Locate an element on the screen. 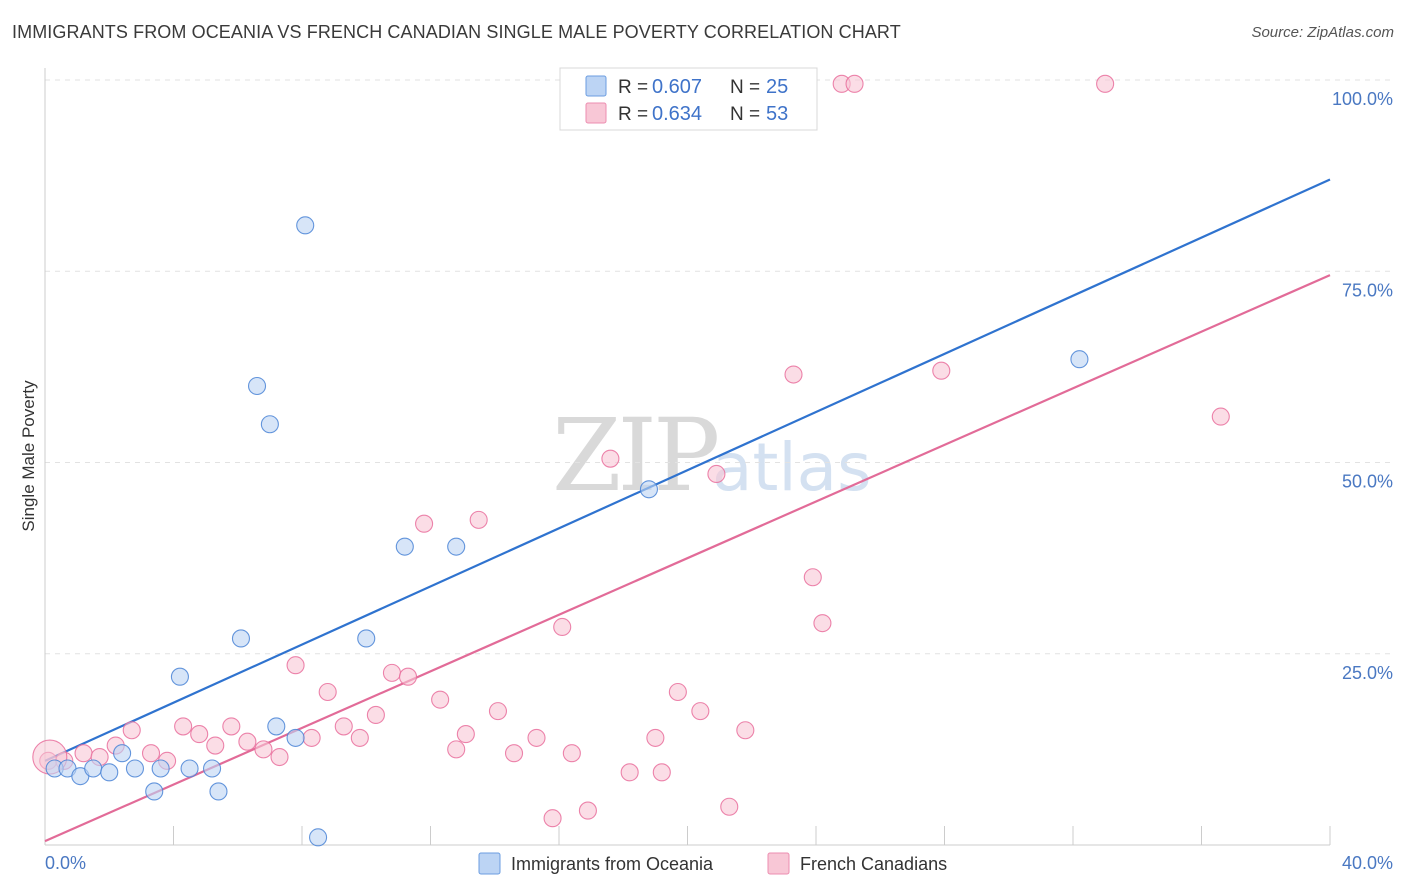 This screenshot has height=892, width=1406. x-tick-label-min: 0.0% is located at coordinates (65, 863).